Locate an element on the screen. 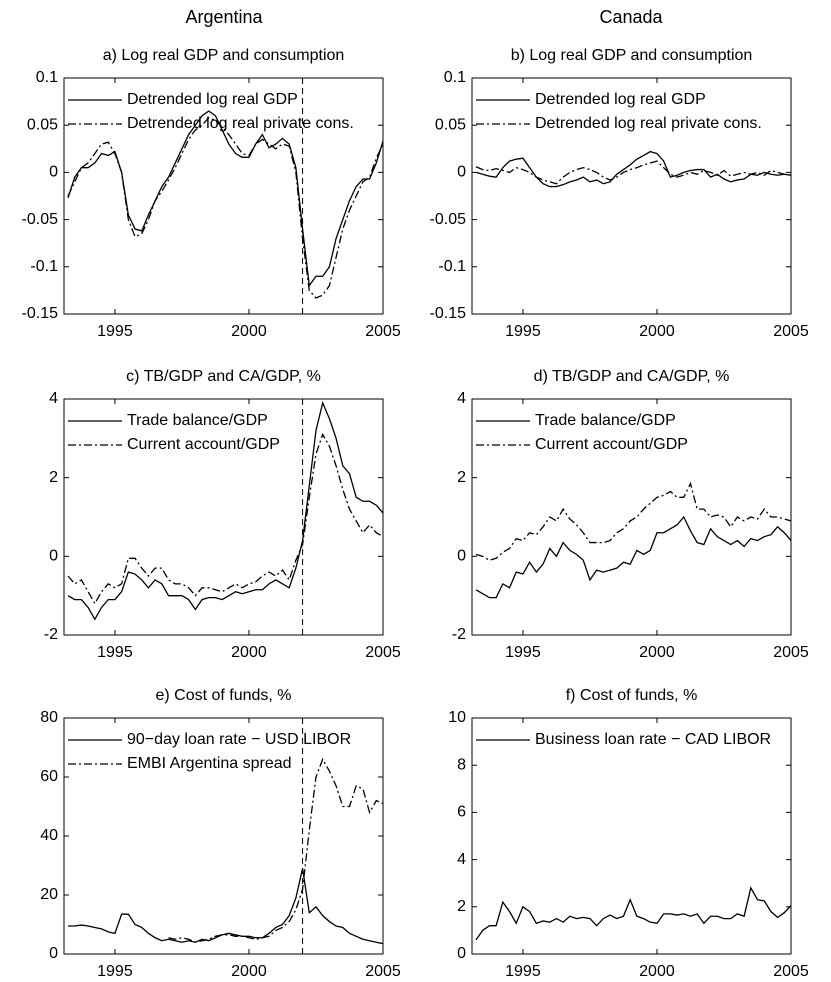  panel-title: d) TB/GDP and CA/GDP, % is located at coordinates (632, 376).